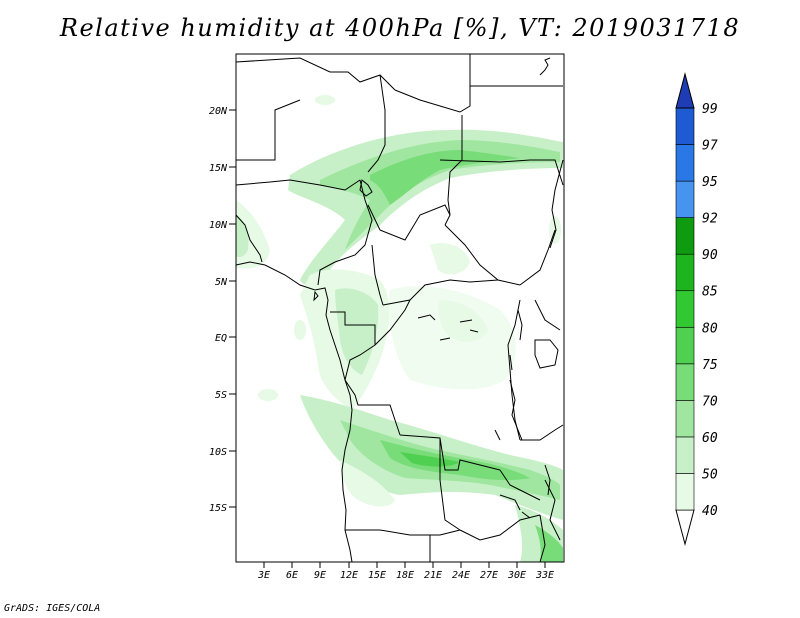  I want to click on lon-label-30e: 30E, so click(516, 575).